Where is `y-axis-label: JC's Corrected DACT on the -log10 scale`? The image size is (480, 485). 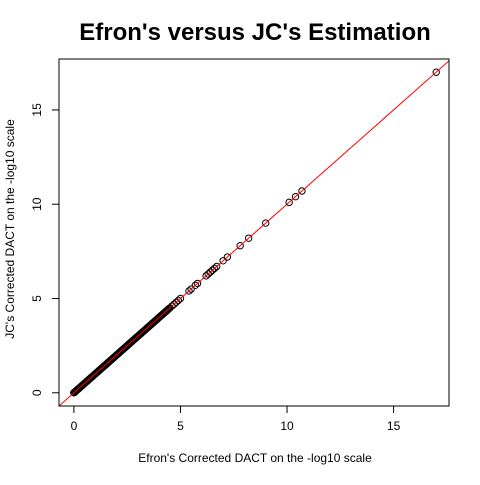
y-axis-label: JC's Corrected DACT on the -log10 scale is located at coordinates (10, 229).